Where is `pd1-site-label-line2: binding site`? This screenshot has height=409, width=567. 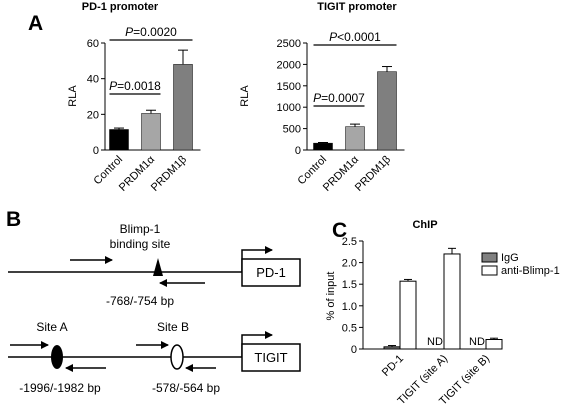 pd1-site-label-line2: binding site is located at coordinates (140, 244).